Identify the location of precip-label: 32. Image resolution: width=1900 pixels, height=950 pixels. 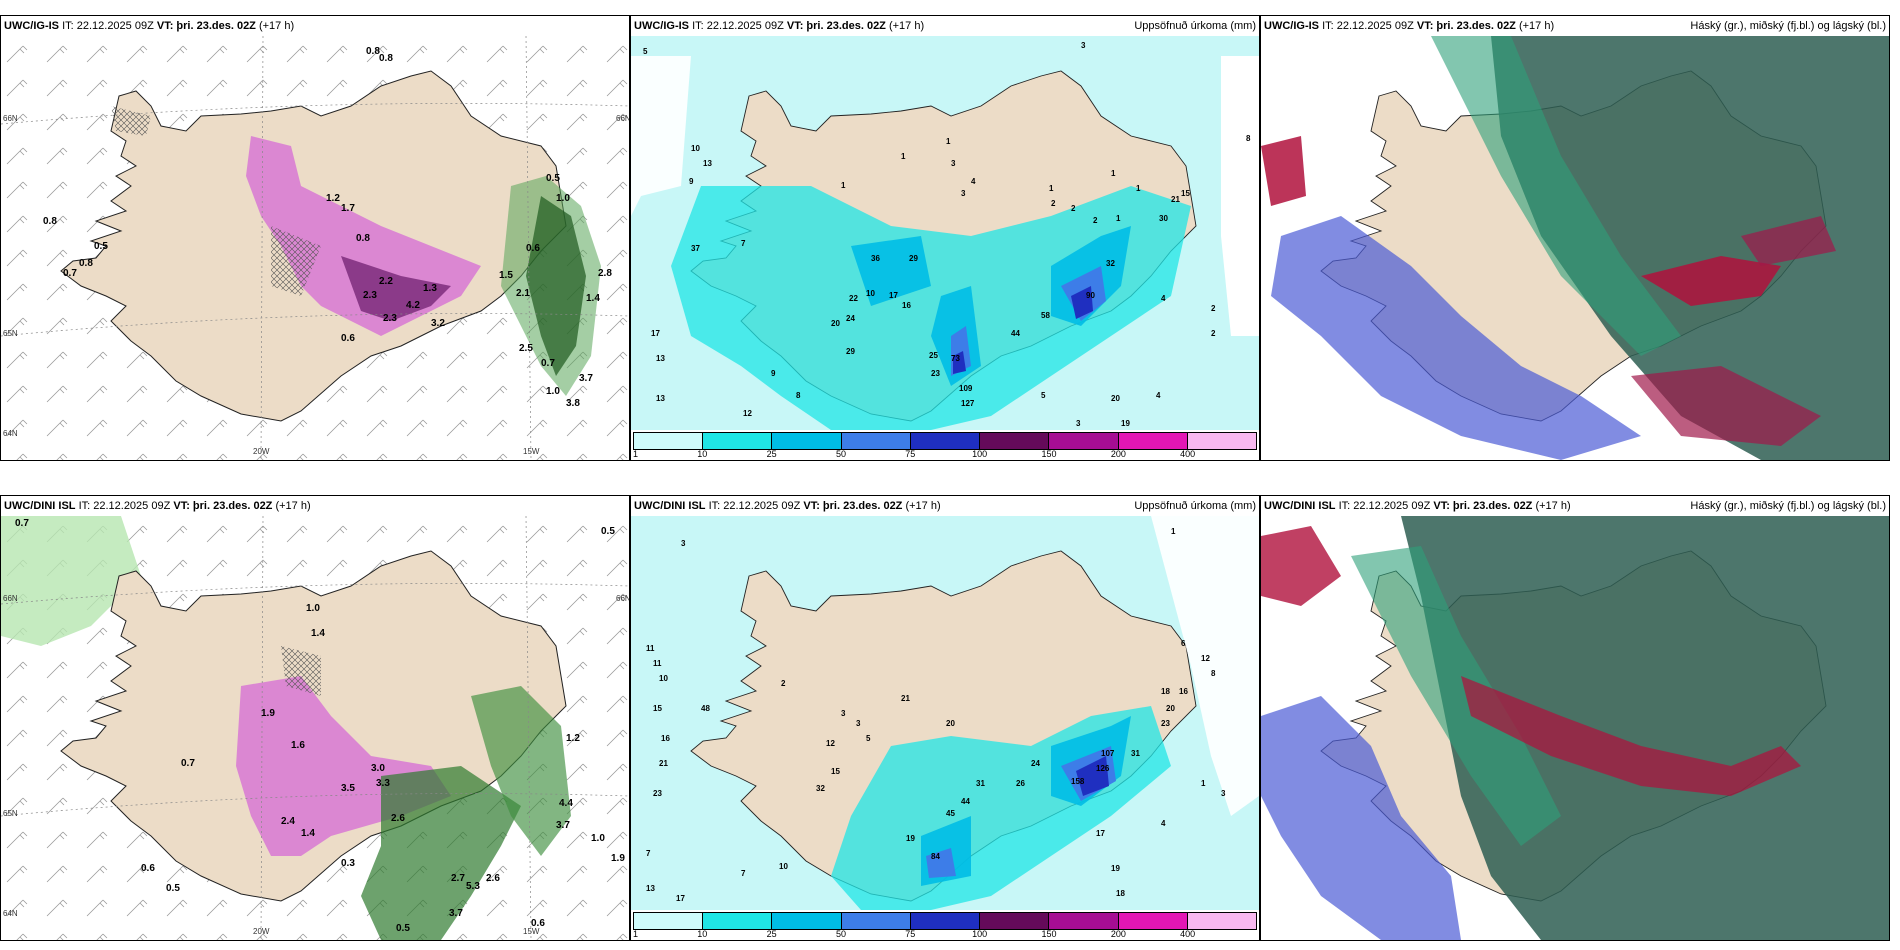
(820, 788).